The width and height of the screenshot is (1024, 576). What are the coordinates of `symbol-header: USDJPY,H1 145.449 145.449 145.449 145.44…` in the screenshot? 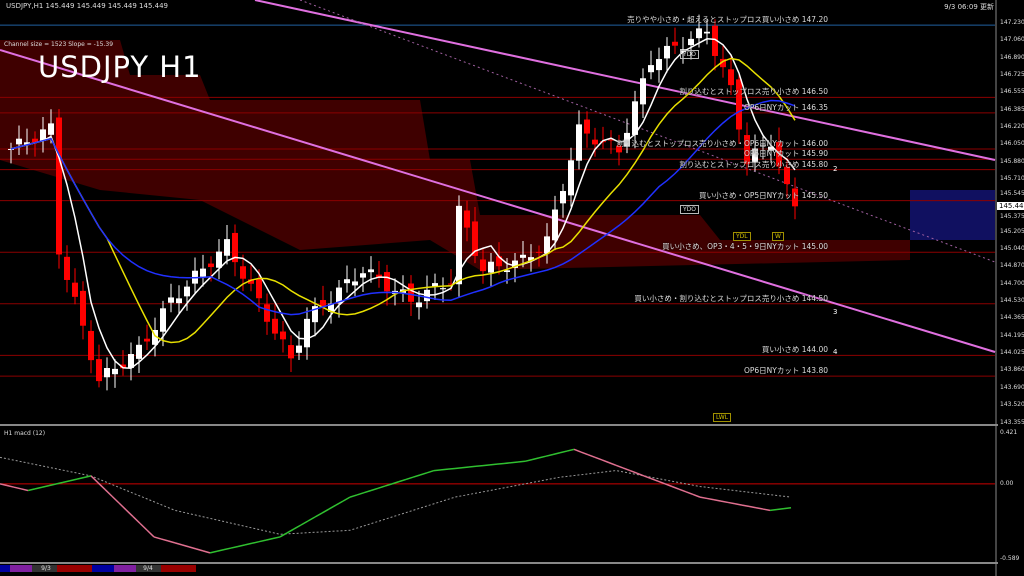 It's located at (87, 6).